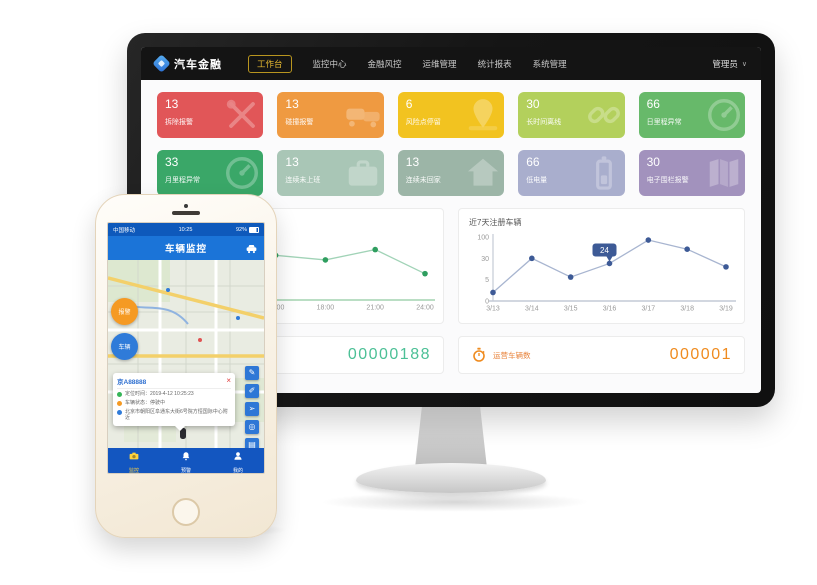  I want to click on stat-card-3: 30 长时间离线, so click(571, 115).